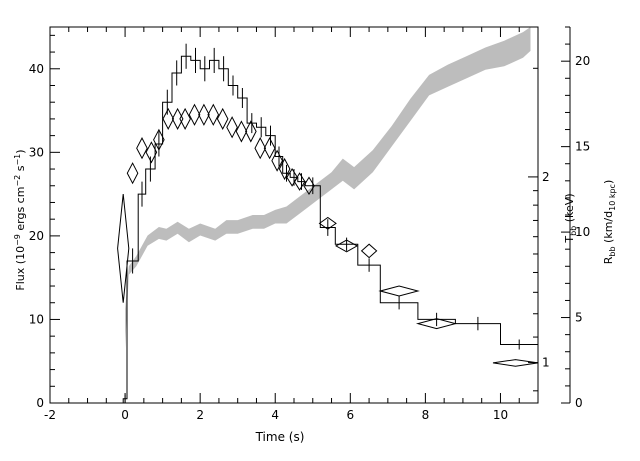  What do you see at coordinates (20, 219) in the screenshot?
I see `y-axis-label-flux: Flux (10−9 ergs cm−2 s−1)` at bounding box center [20, 219].